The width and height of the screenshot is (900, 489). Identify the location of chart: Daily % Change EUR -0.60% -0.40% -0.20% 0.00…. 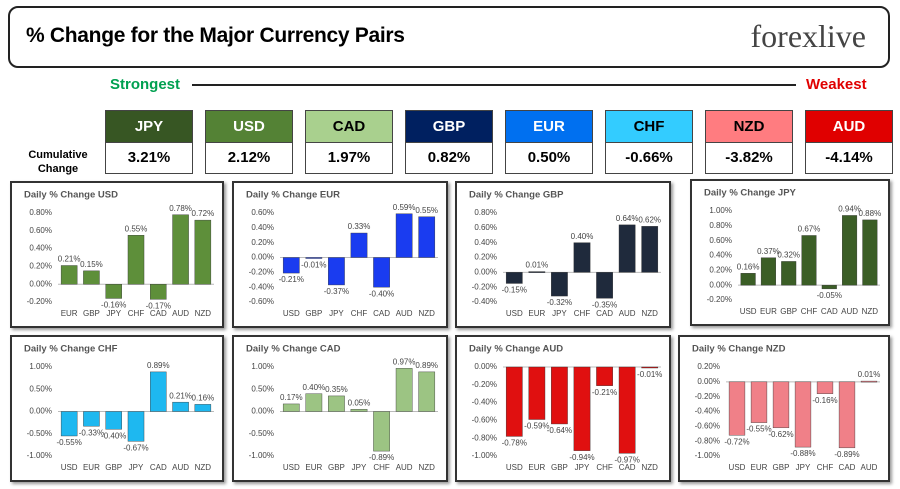
(342, 254).